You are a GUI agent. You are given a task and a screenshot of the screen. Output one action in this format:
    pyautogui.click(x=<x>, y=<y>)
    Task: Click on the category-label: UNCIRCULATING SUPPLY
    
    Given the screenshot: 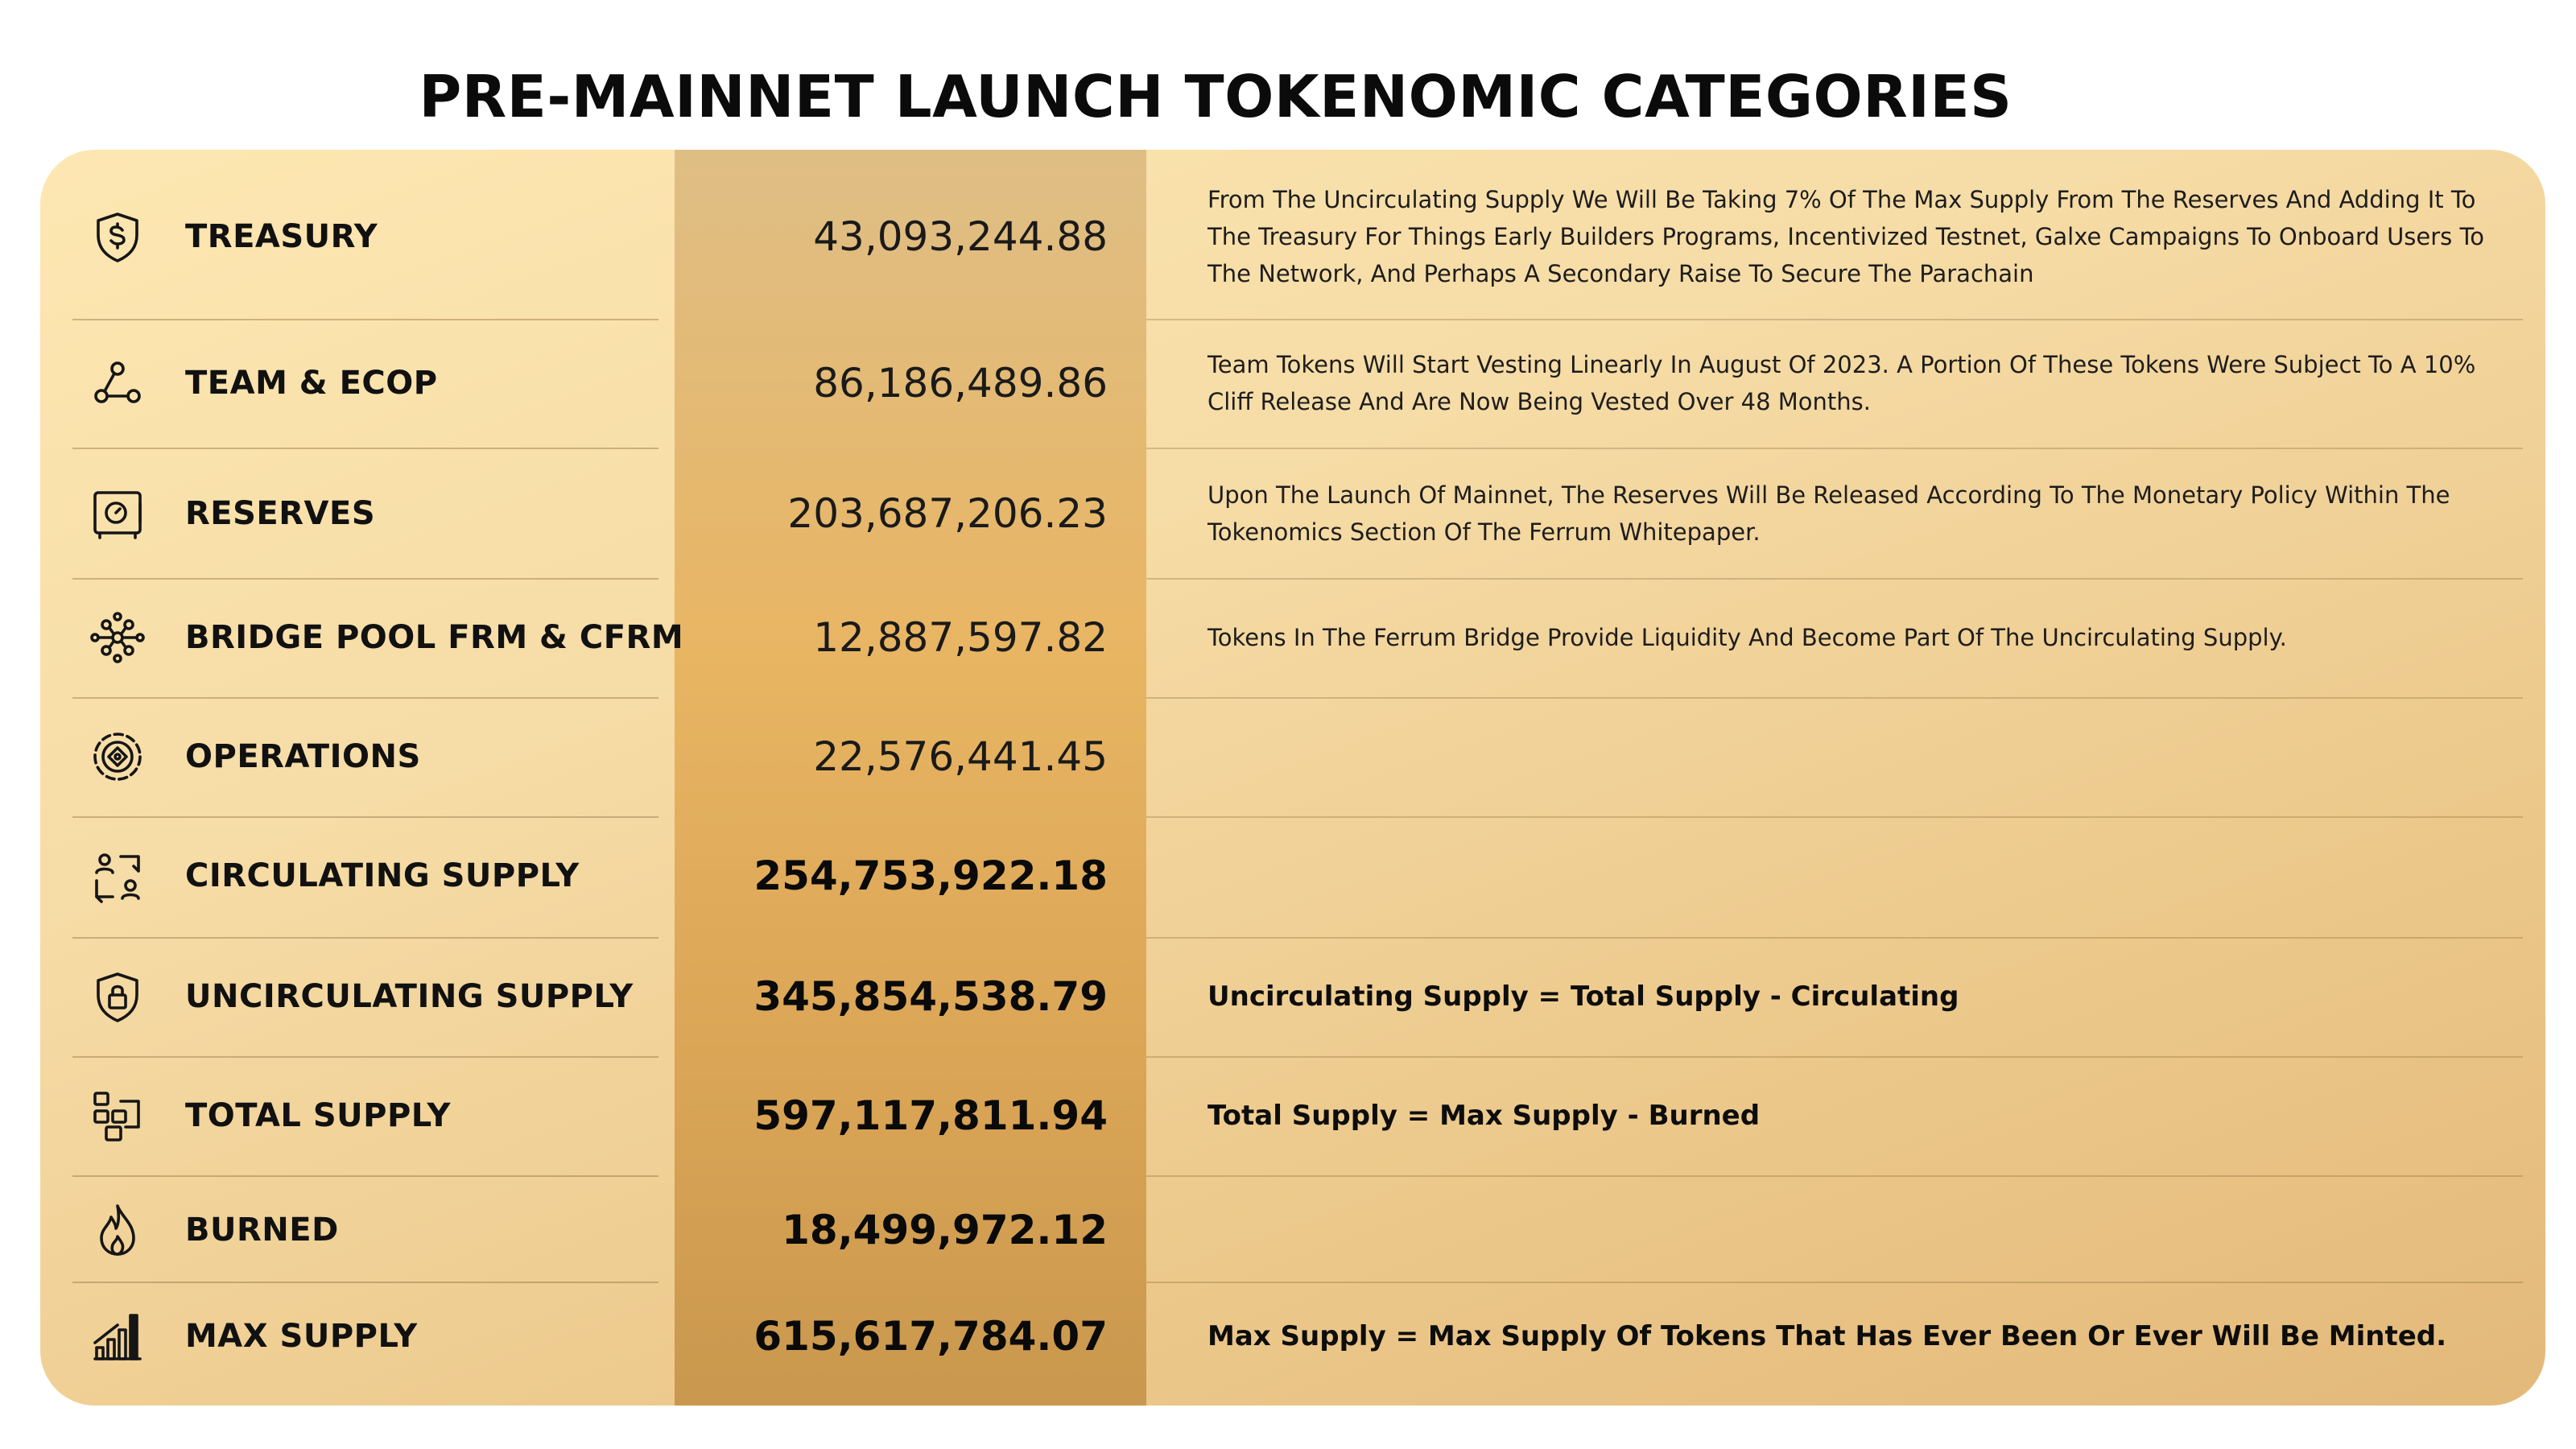 What is the action you would take?
    pyautogui.click(x=409, y=996)
    